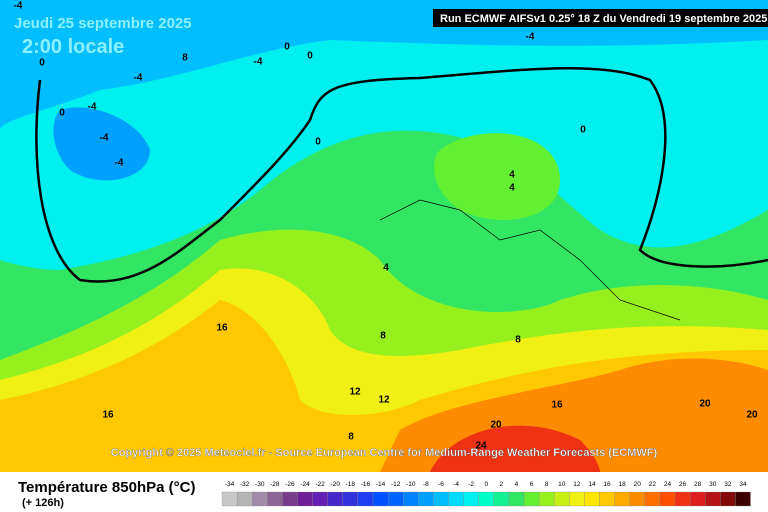  What do you see at coordinates (426, 484) in the screenshot?
I see `scale-label: -8` at bounding box center [426, 484].